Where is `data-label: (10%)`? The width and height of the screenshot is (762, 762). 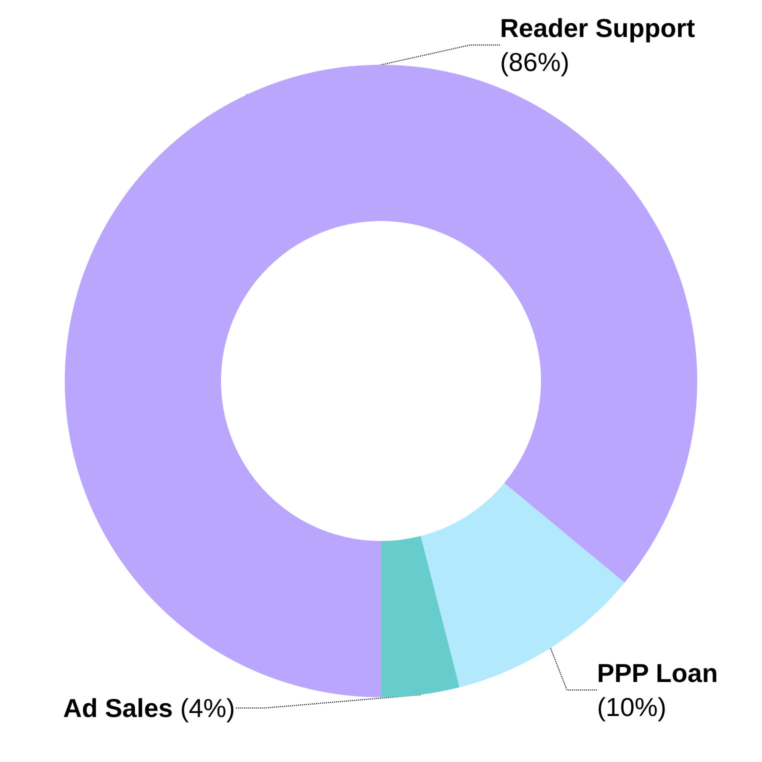
data-label: (10%) is located at coordinates (631, 707).